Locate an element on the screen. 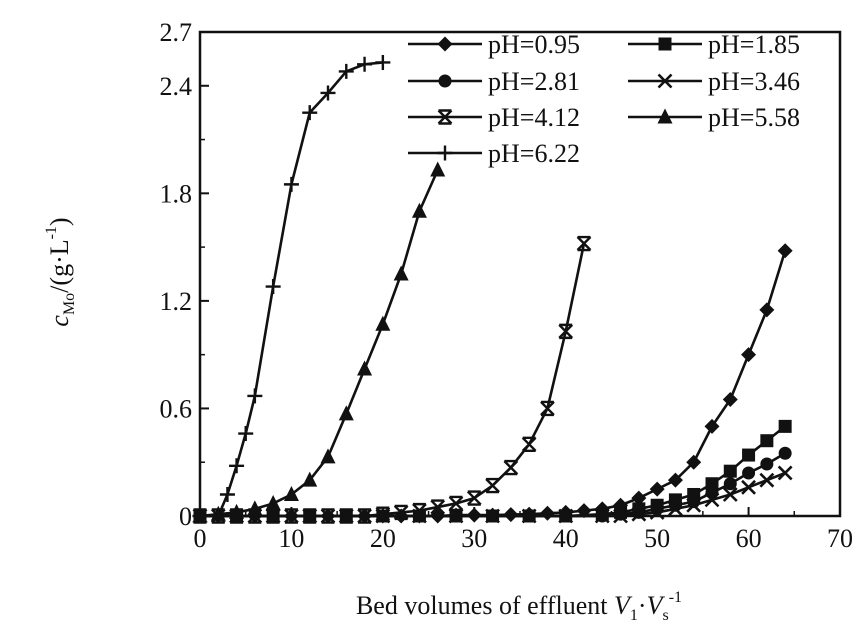 This screenshot has width=864, height=634. legend-entry: pH=4.12 is located at coordinates (494, 117).